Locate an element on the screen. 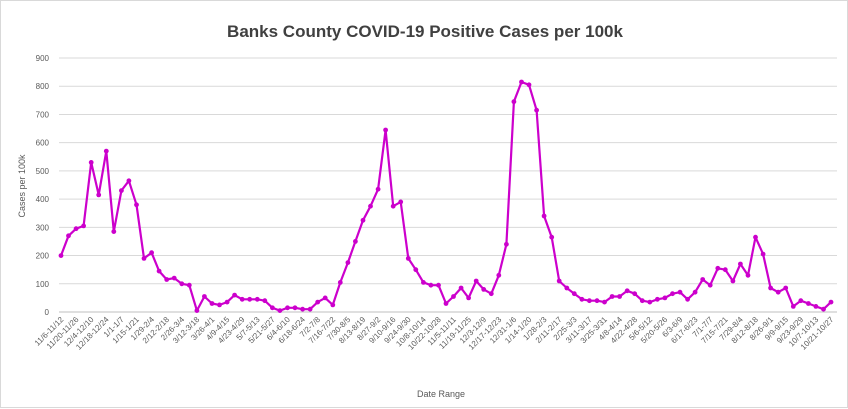 The height and width of the screenshot is (409, 848). y-tick-label: 500 is located at coordinates (43, 171).